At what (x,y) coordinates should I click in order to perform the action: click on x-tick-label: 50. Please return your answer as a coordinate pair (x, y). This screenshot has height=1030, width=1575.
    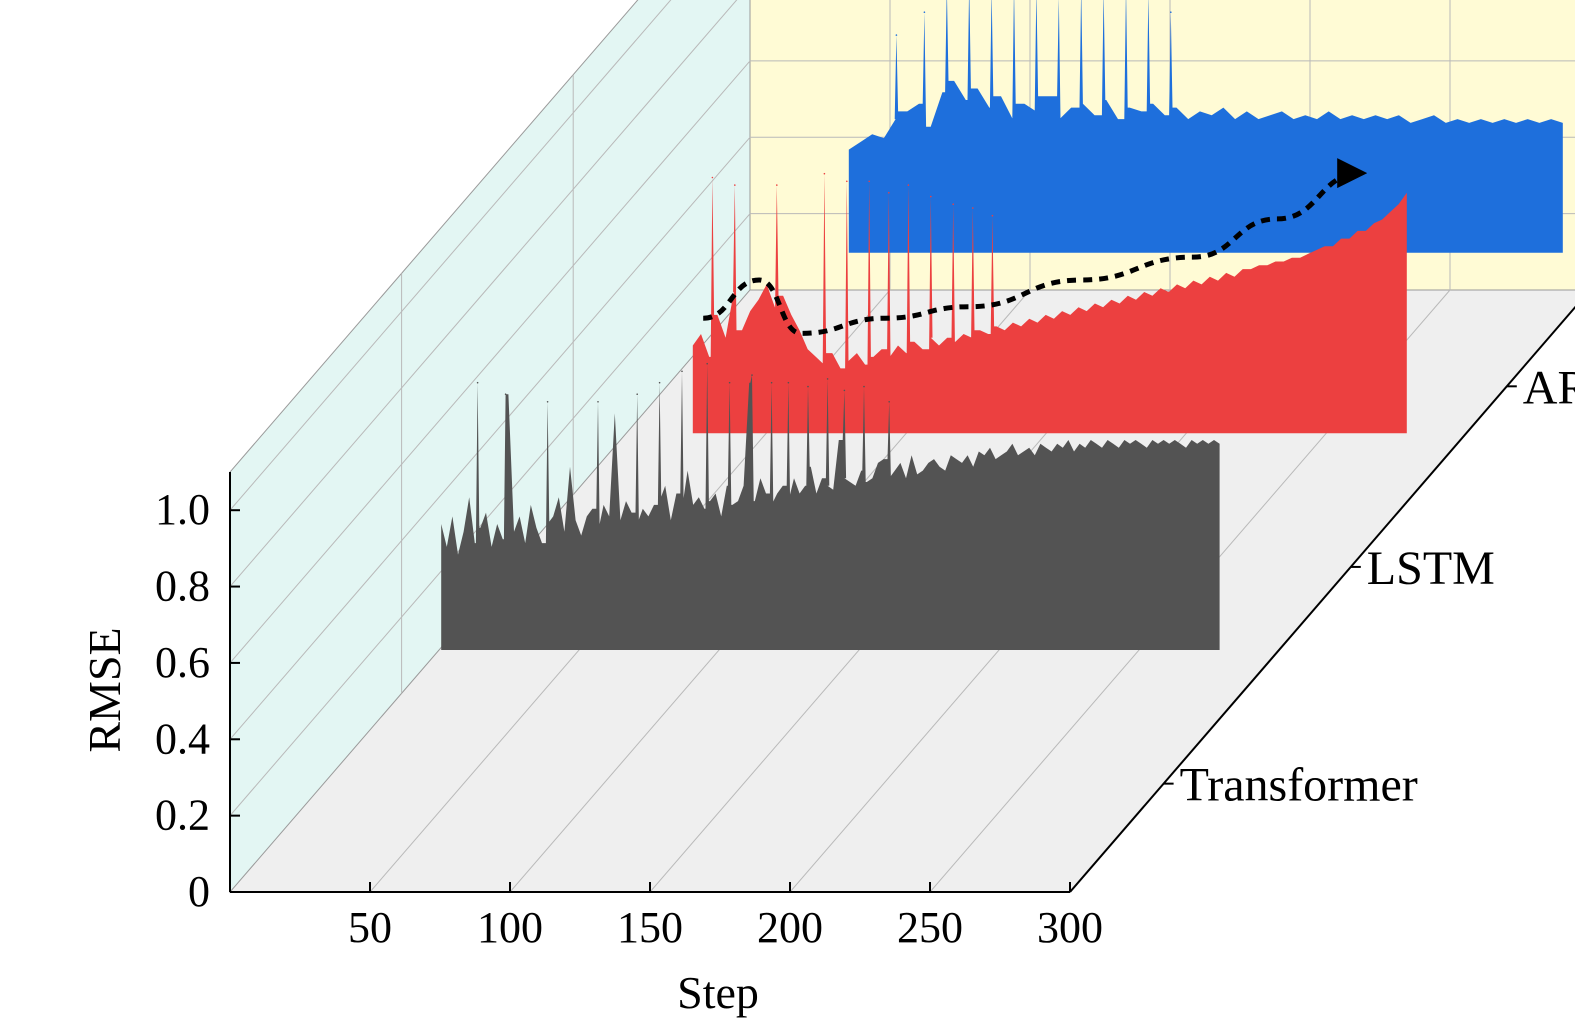
    Looking at the image, I should click on (370, 927).